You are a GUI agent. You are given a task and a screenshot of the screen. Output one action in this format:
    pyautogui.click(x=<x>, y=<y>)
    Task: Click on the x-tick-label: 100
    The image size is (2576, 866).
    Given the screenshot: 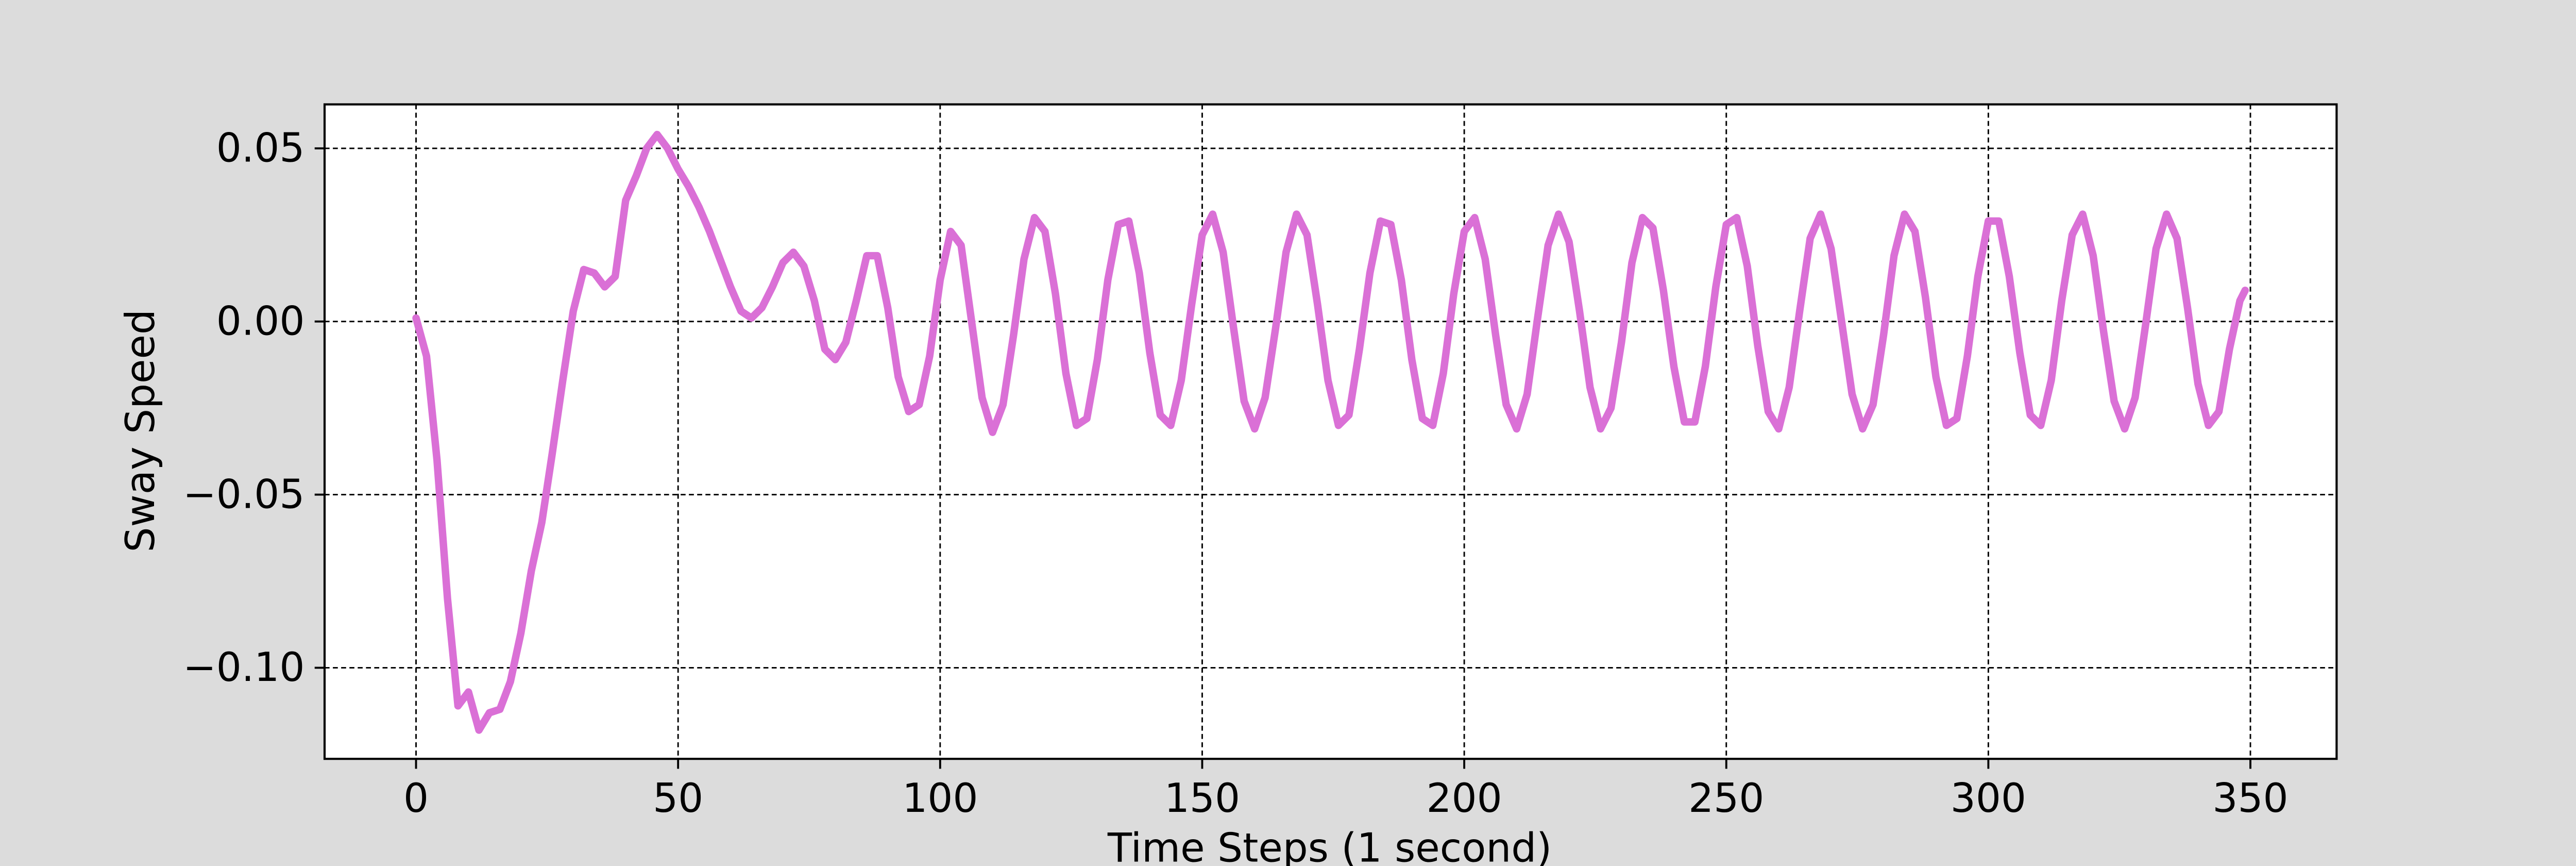 What is the action you would take?
    pyautogui.click(x=940, y=798)
    